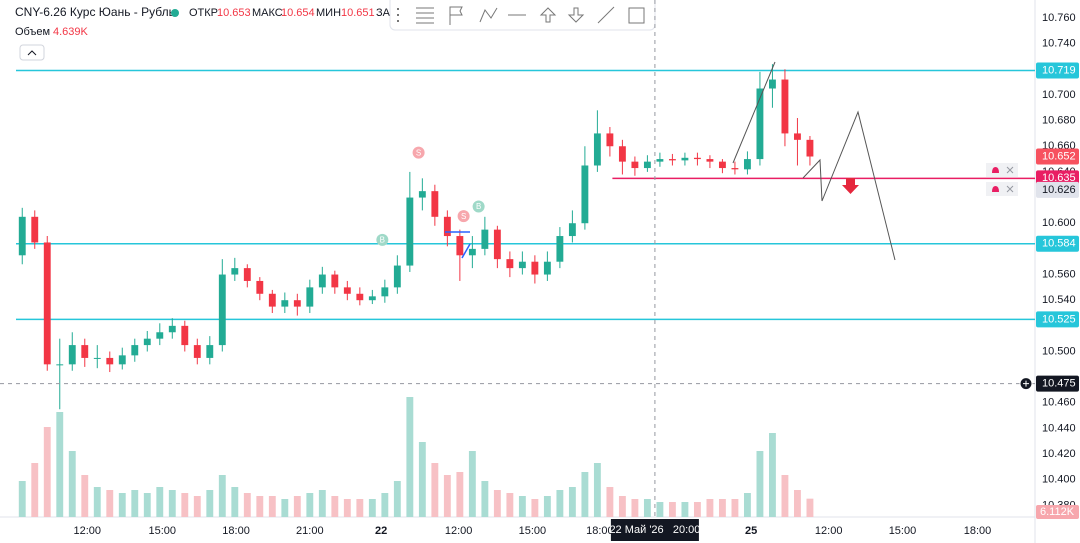 The height and width of the screenshot is (543, 1080). What do you see at coordinates (1059, 403) in the screenshot?
I see `y-tick-label: 10.460` at bounding box center [1059, 403].